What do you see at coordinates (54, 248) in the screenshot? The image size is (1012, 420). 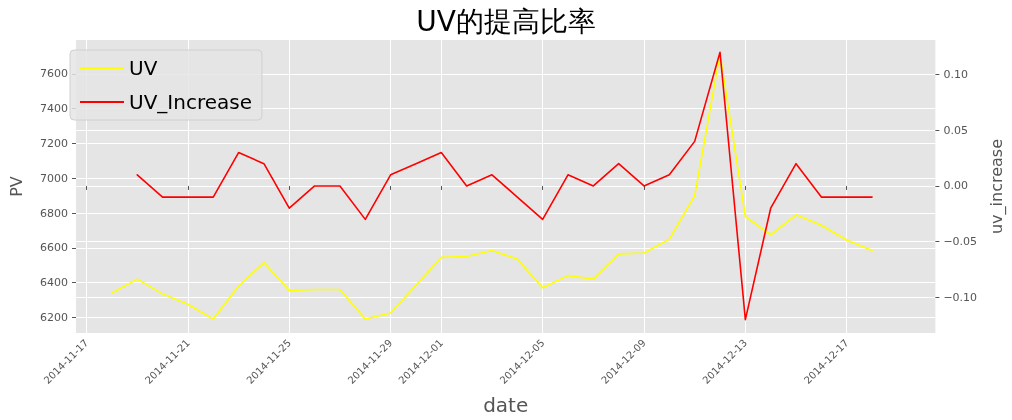 I see `y-tick-label: 6600` at bounding box center [54, 248].